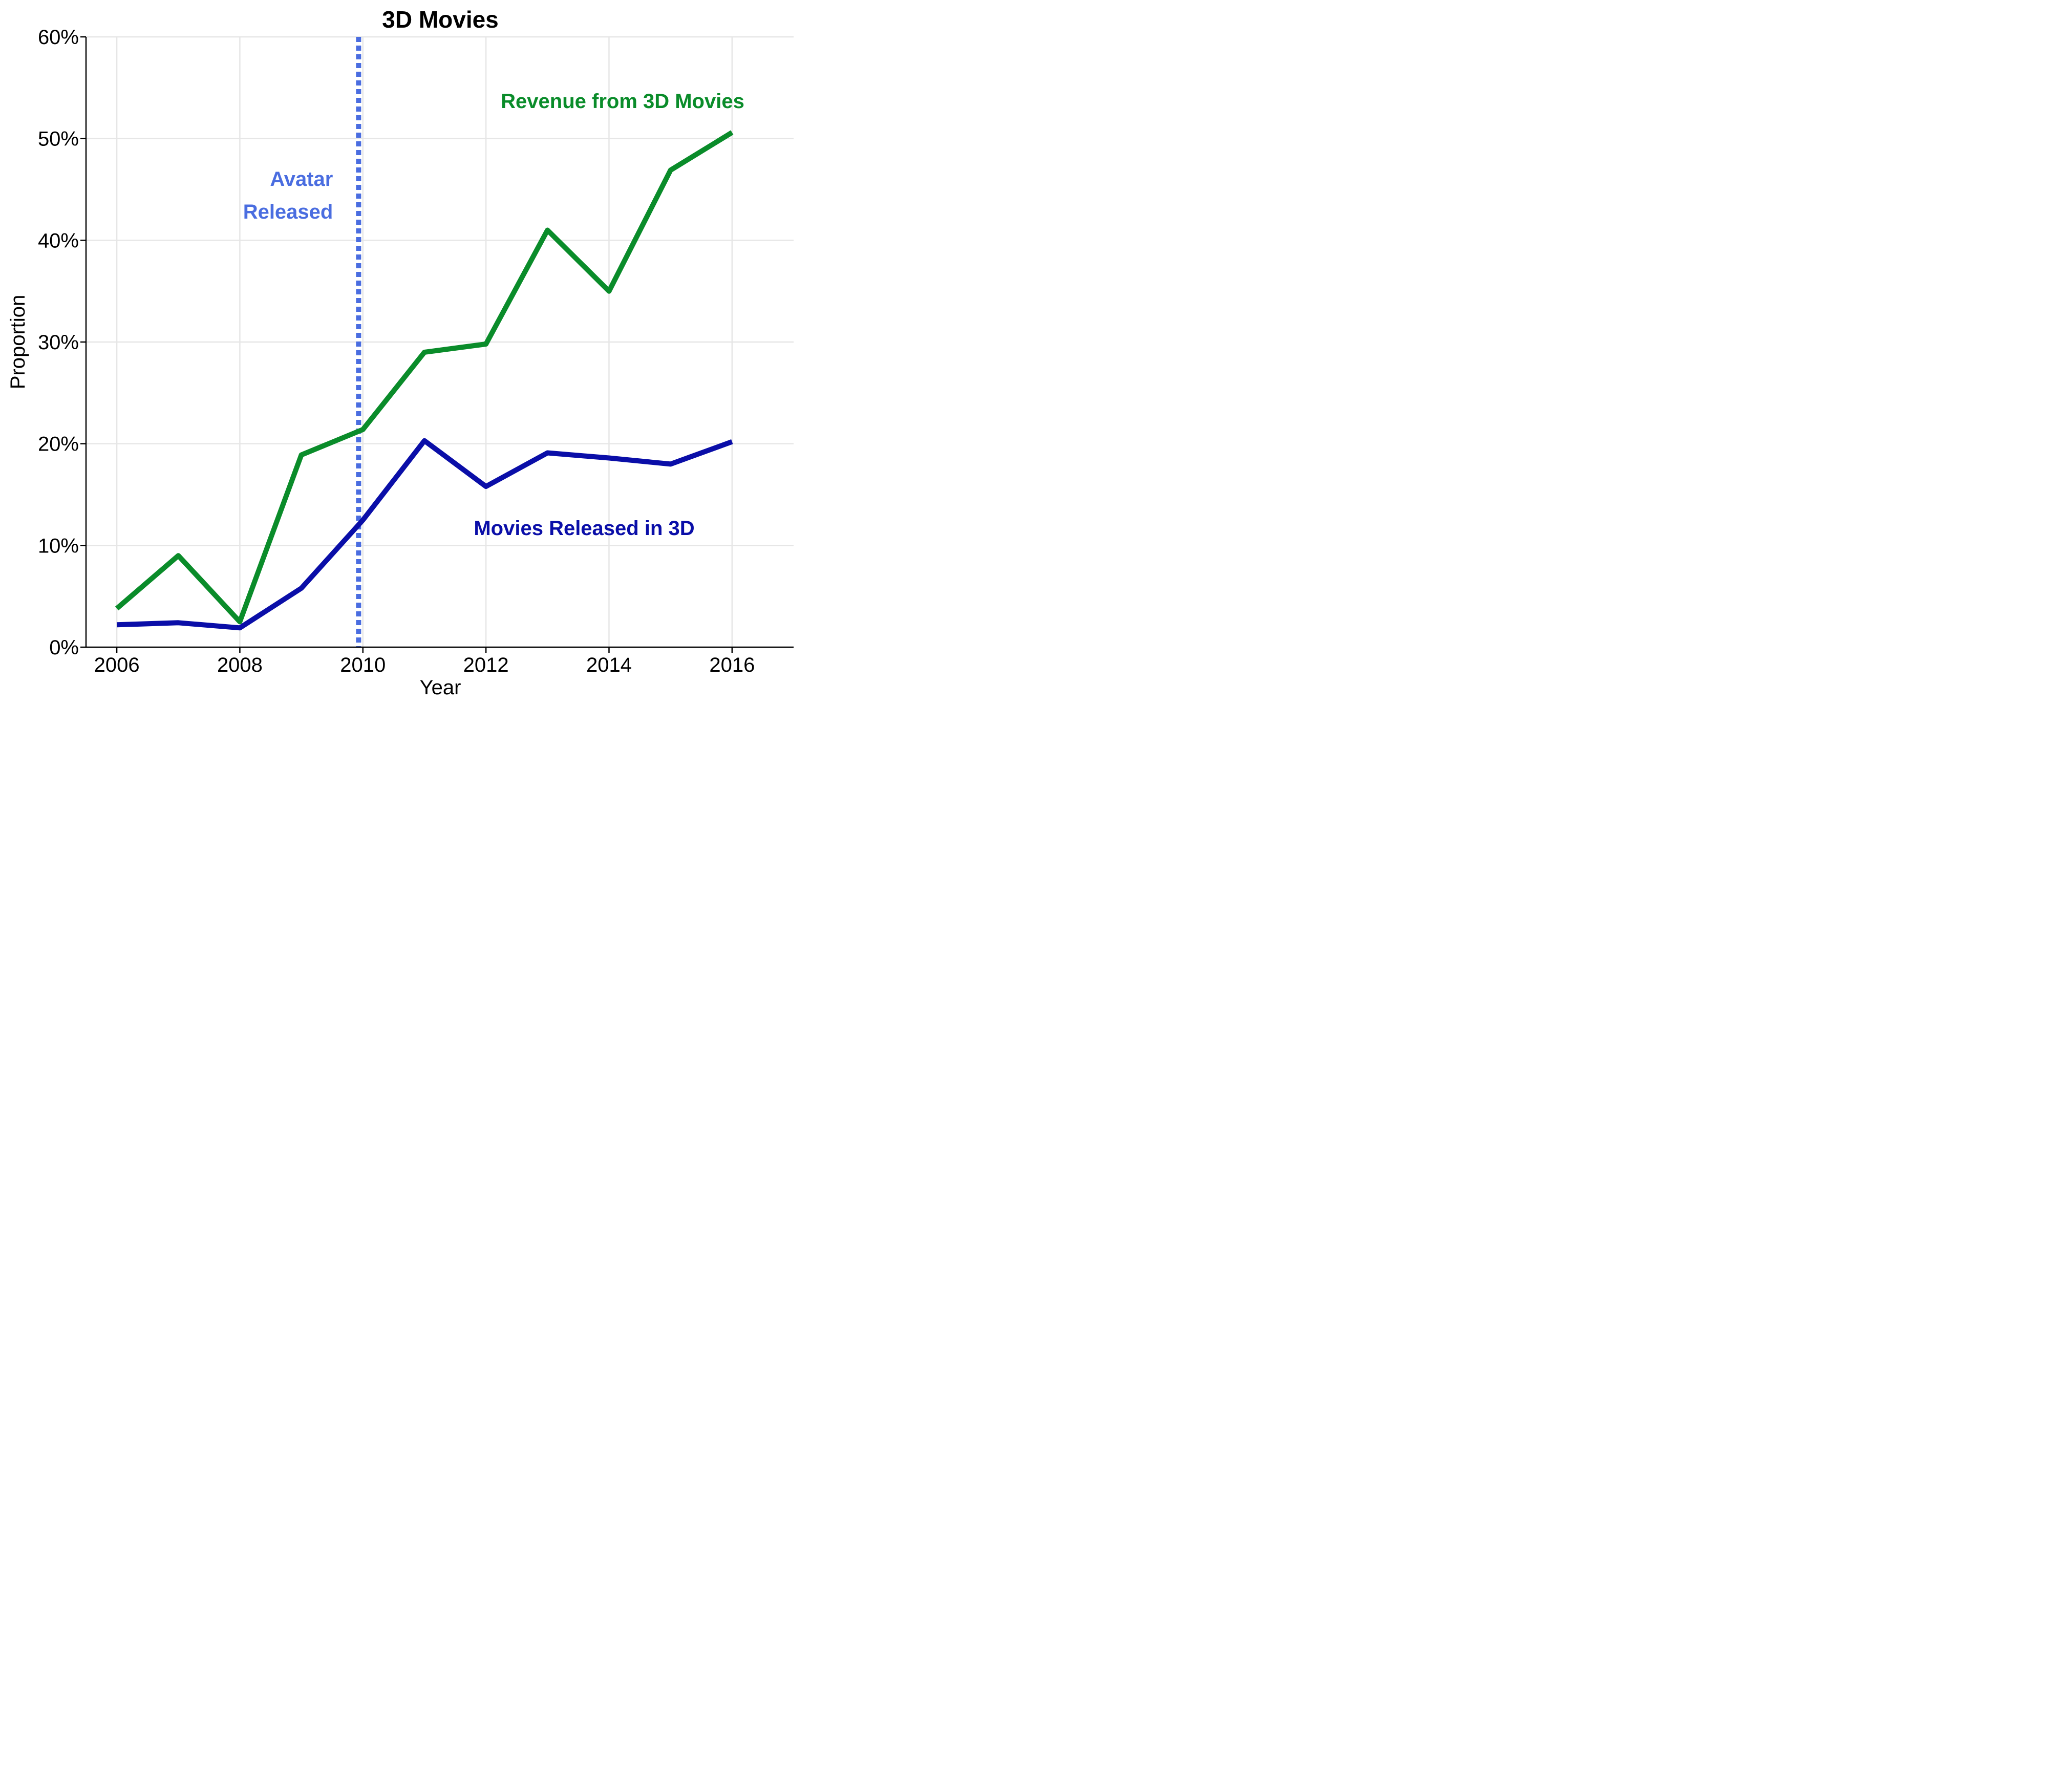 This screenshot has width=2048, height=1792. I want to click on y-tick-label: 30%, so click(58, 342).